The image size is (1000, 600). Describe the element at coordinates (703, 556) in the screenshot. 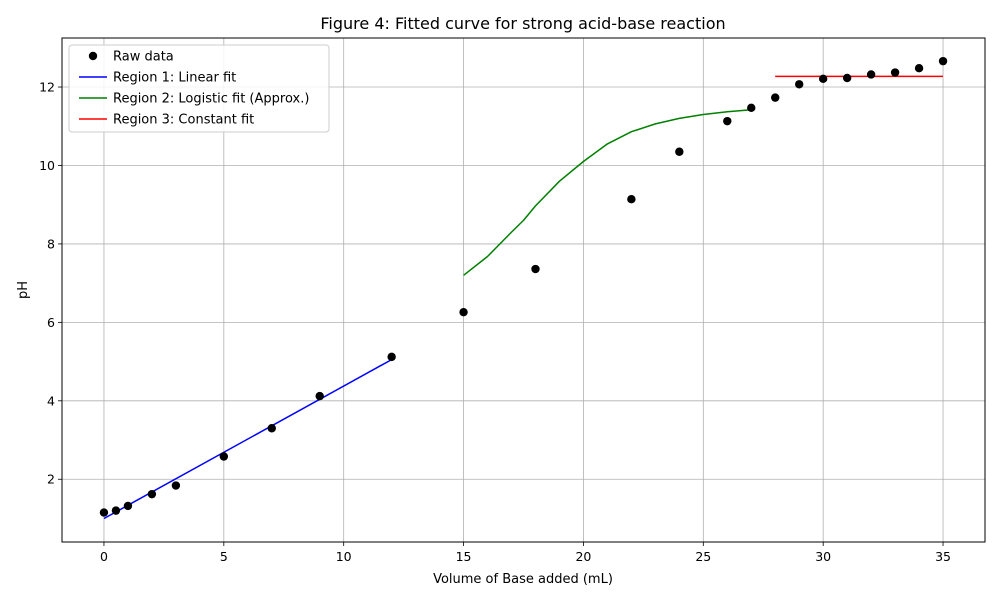

I see `x-tick-label: 25` at that location.